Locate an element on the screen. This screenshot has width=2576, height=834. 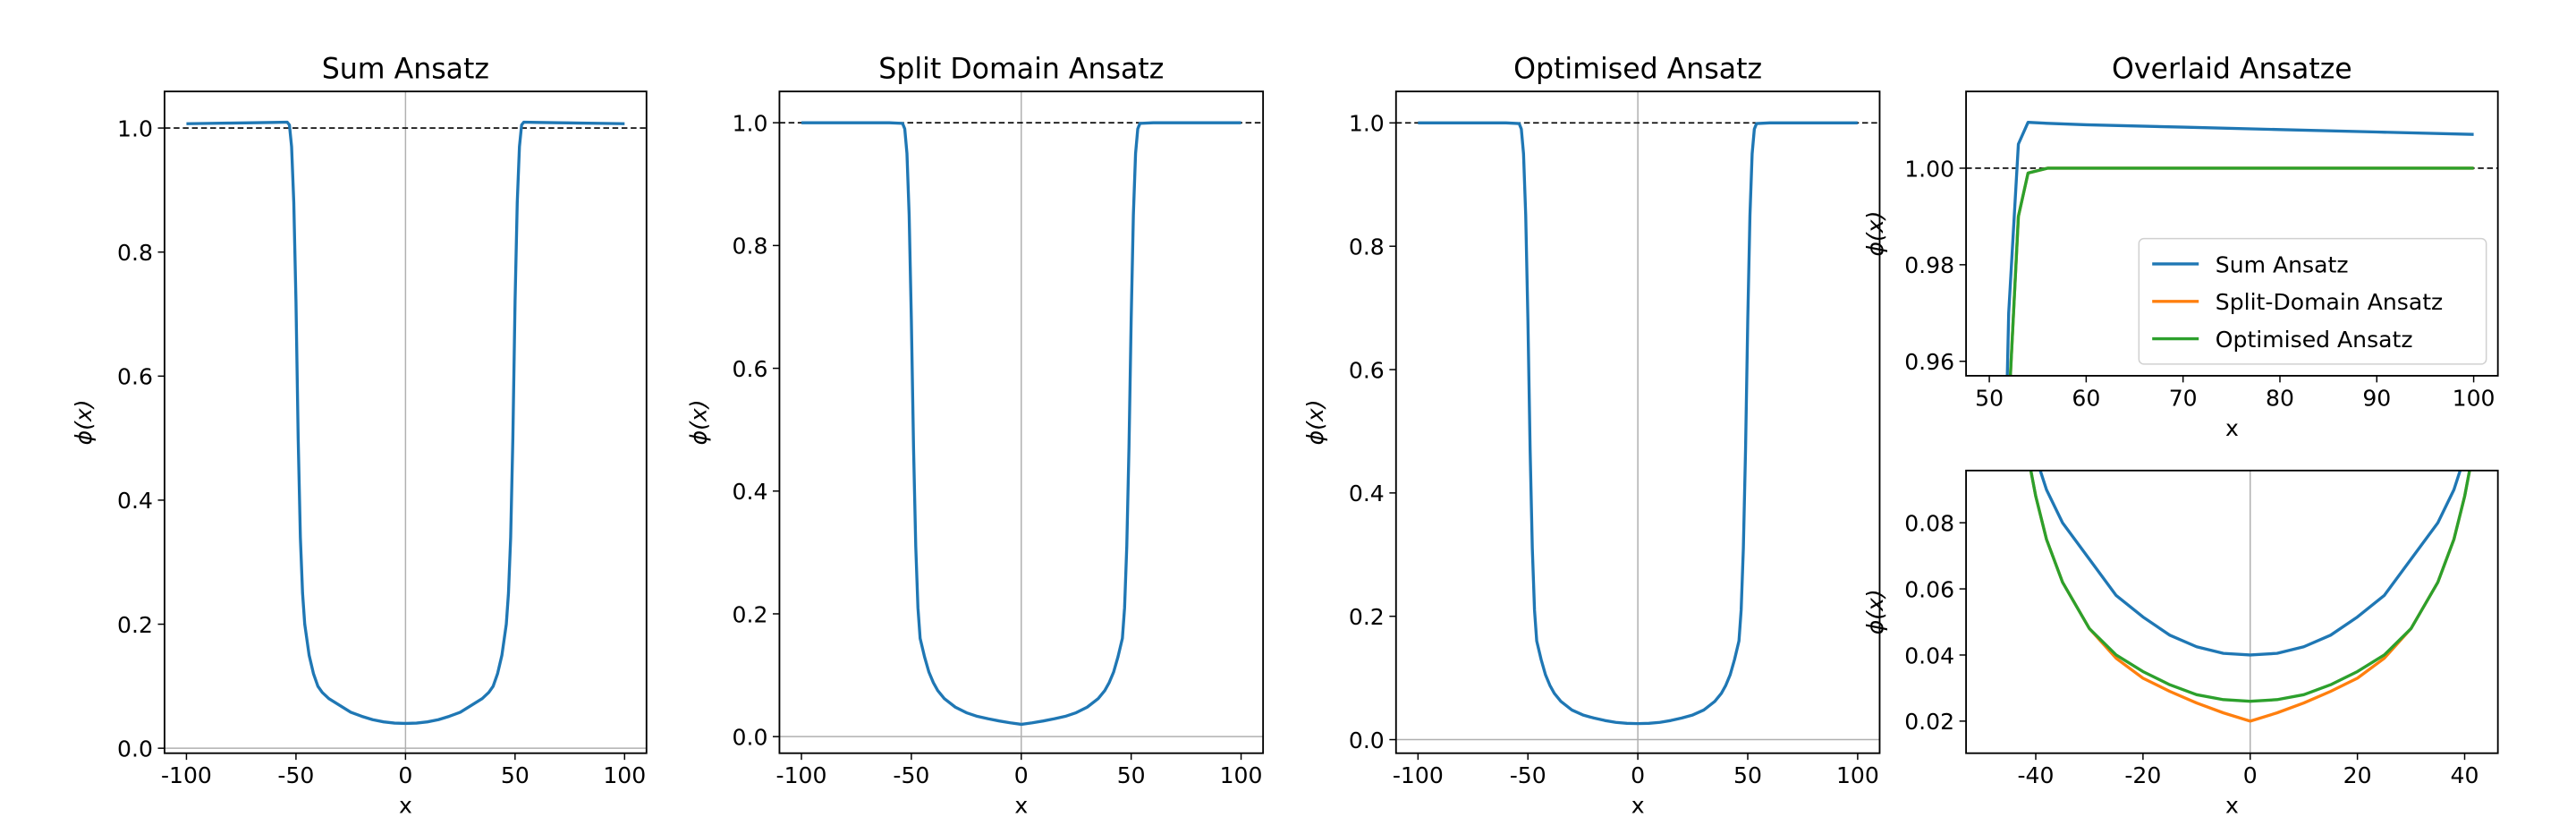
x-tick-label: 60 is located at coordinates (2086, 398).